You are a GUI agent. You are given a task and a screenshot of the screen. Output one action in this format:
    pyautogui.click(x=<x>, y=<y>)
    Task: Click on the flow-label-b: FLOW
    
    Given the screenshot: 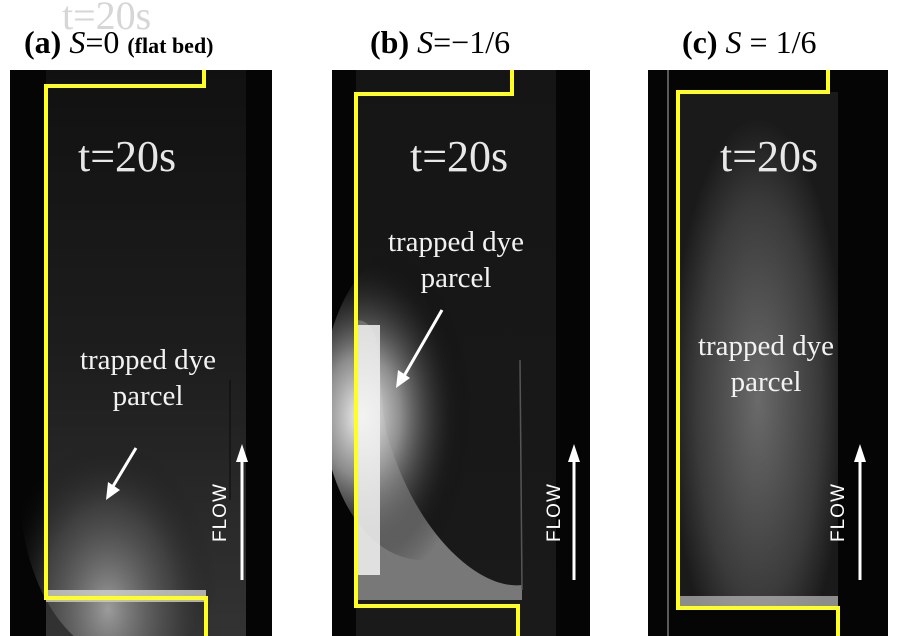 What is the action you would take?
    pyautogui.click(x=554, y=512)
    